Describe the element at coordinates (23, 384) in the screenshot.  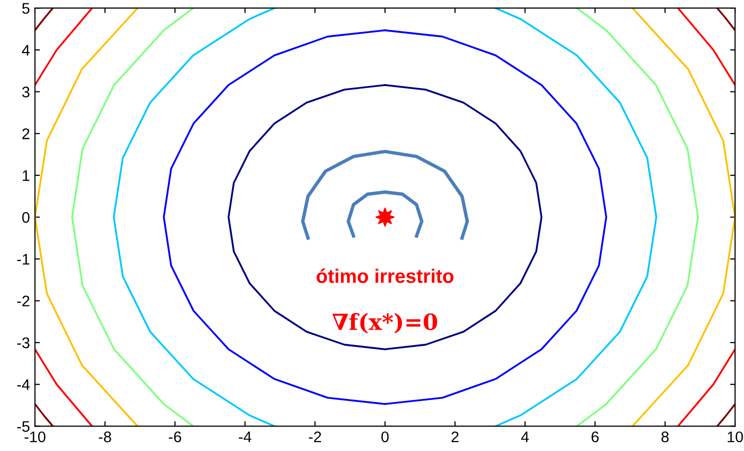
I see `y-tick-label: -4` at that location.